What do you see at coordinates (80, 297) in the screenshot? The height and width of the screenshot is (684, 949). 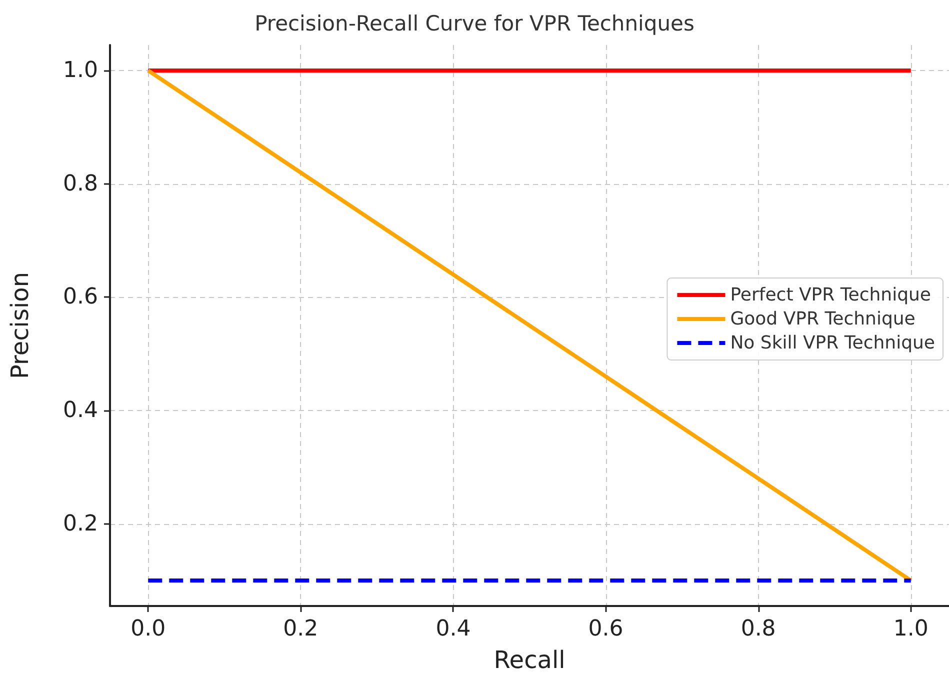 I see `y-tick-label: 0.6` at bounding box center [80, 297].